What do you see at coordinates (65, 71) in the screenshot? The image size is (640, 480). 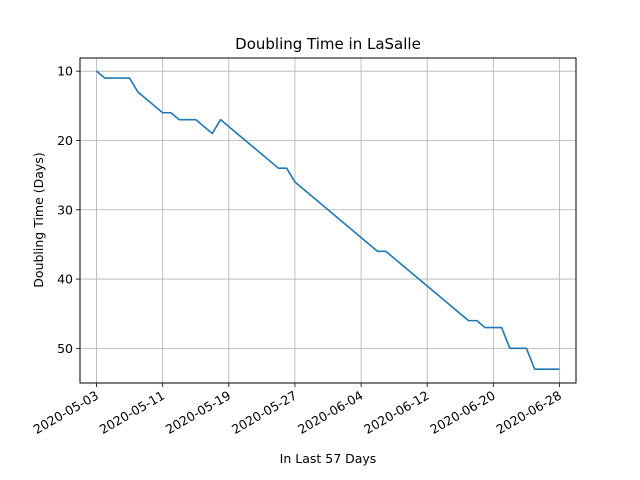 I see `y-tick-label: 10` at bounding box center [65, 71].